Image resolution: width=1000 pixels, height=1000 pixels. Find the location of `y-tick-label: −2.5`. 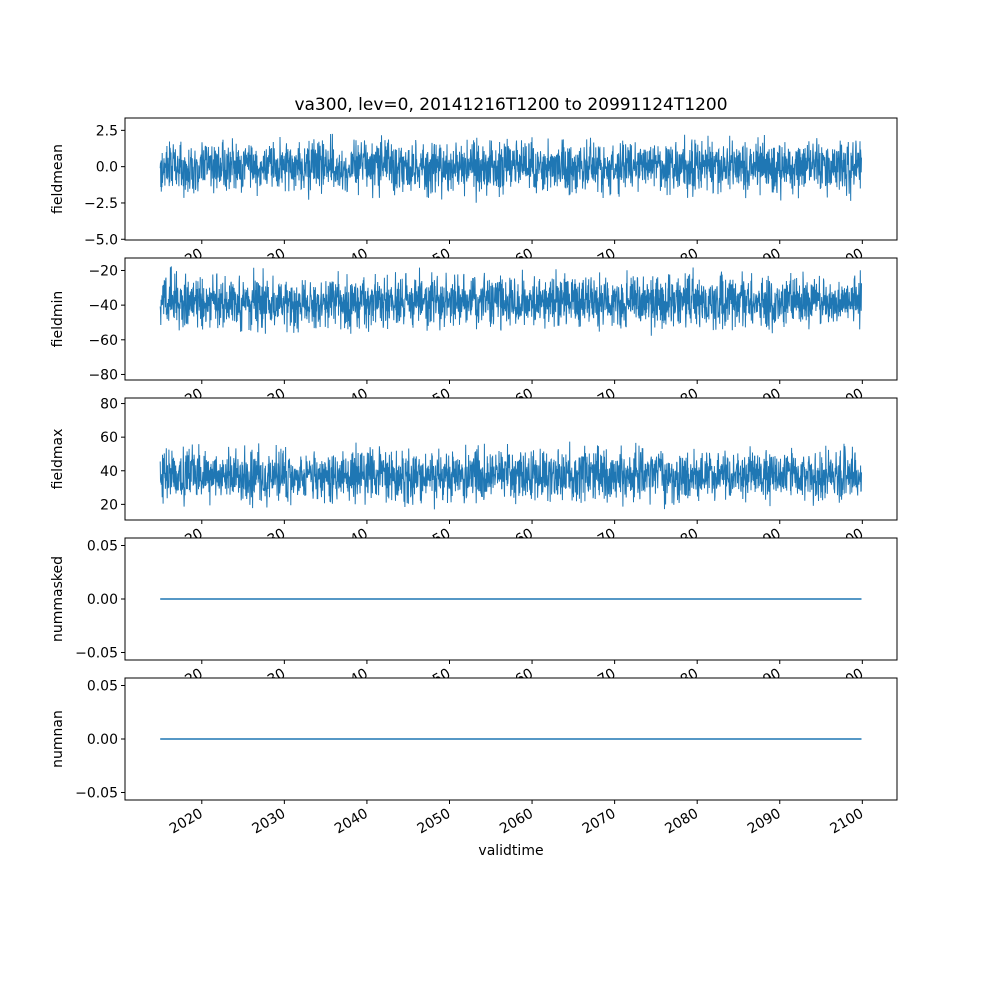

y-tick-label: −2.5 is located at coordinates (101, 204).